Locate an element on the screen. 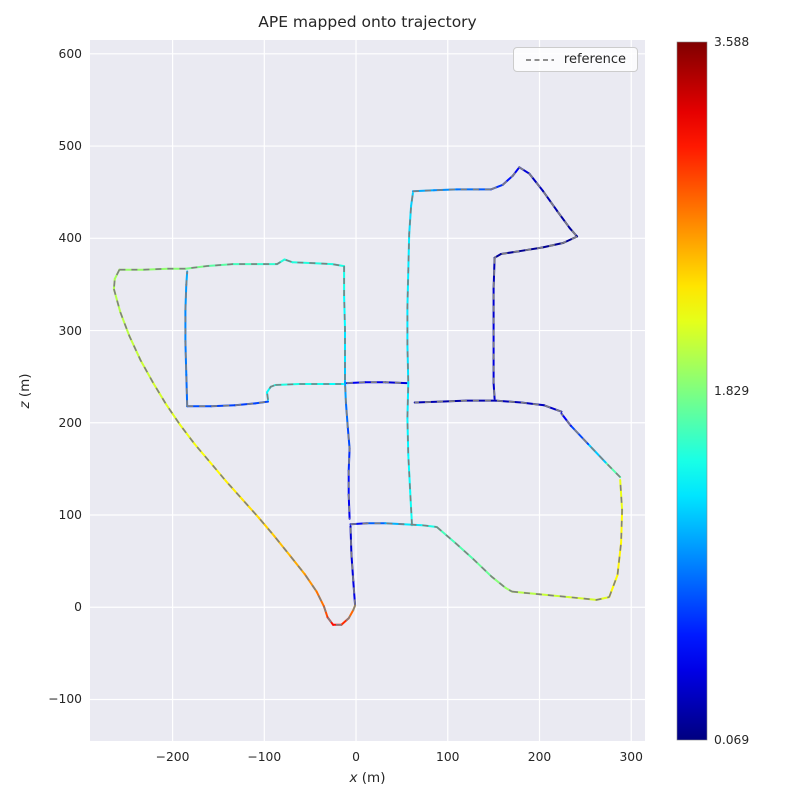 This screenshot has height=800, width=800. y-axis-unit: (m) is located at coordinates (25, 387).